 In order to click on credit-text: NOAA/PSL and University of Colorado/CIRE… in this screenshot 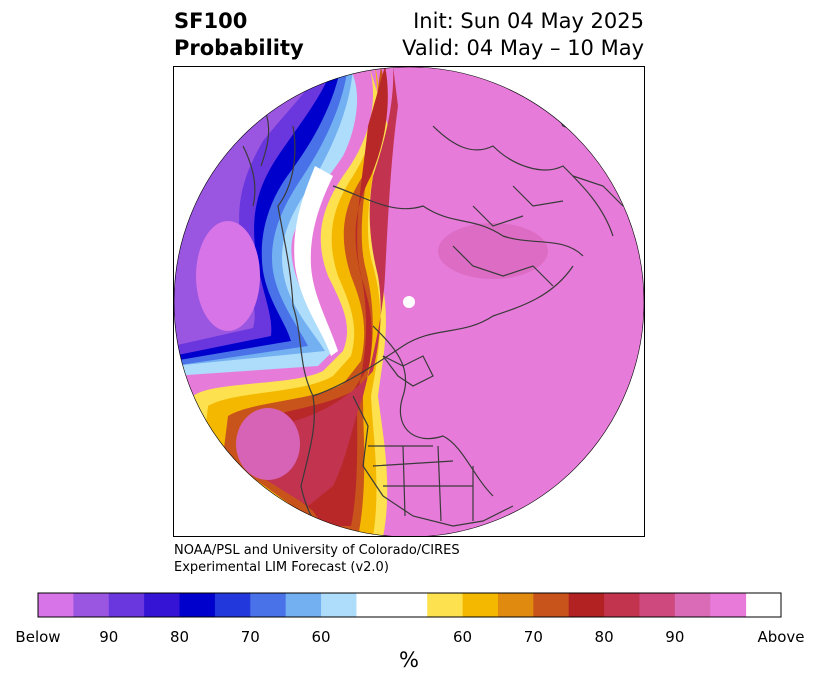, I will do `click(317, 559)`.